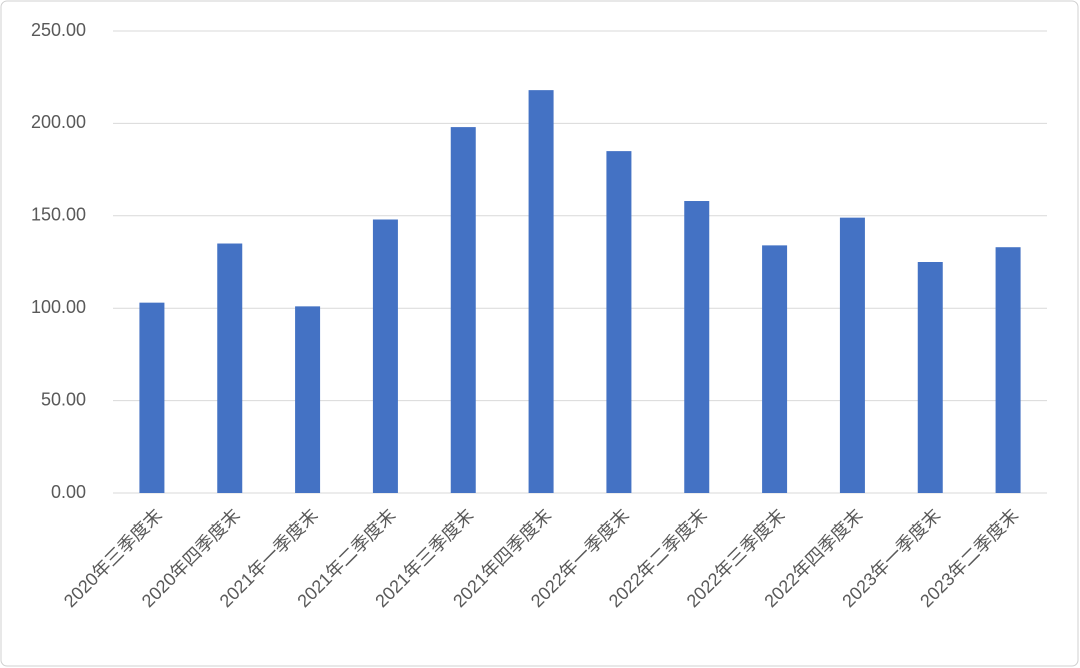  I want to click on y-tick-label: 250.00, so click(58, 30).